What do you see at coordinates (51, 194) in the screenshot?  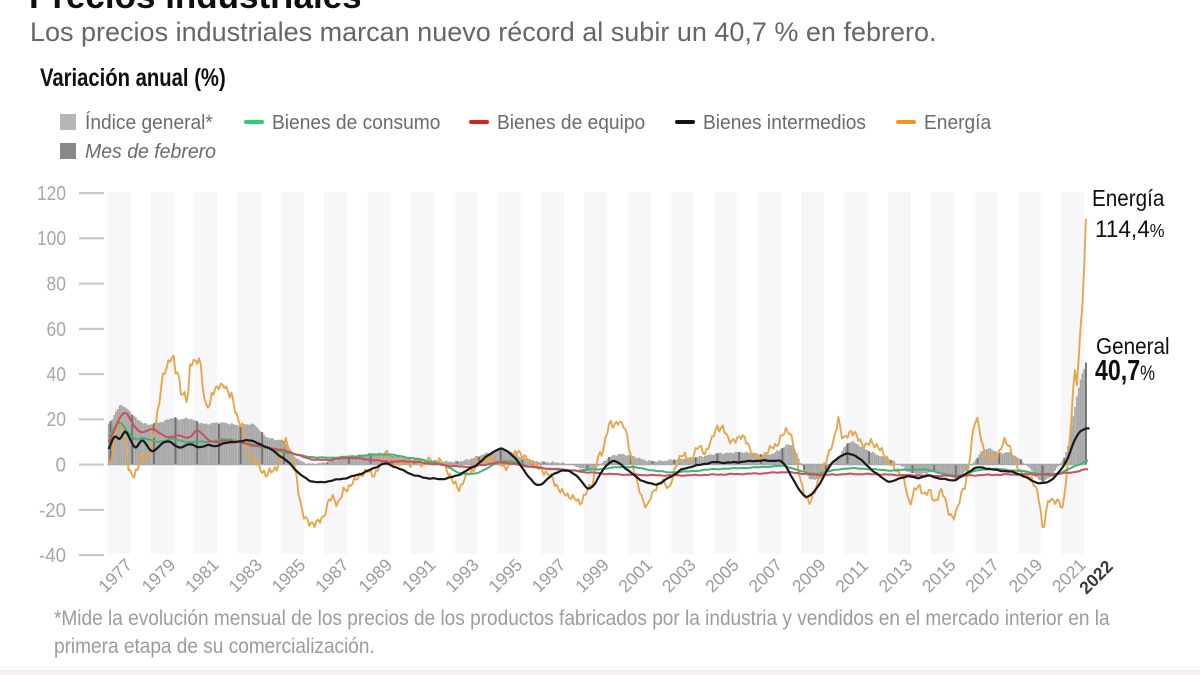 I see `svg-text: 120` at bounding box center [51, 194].